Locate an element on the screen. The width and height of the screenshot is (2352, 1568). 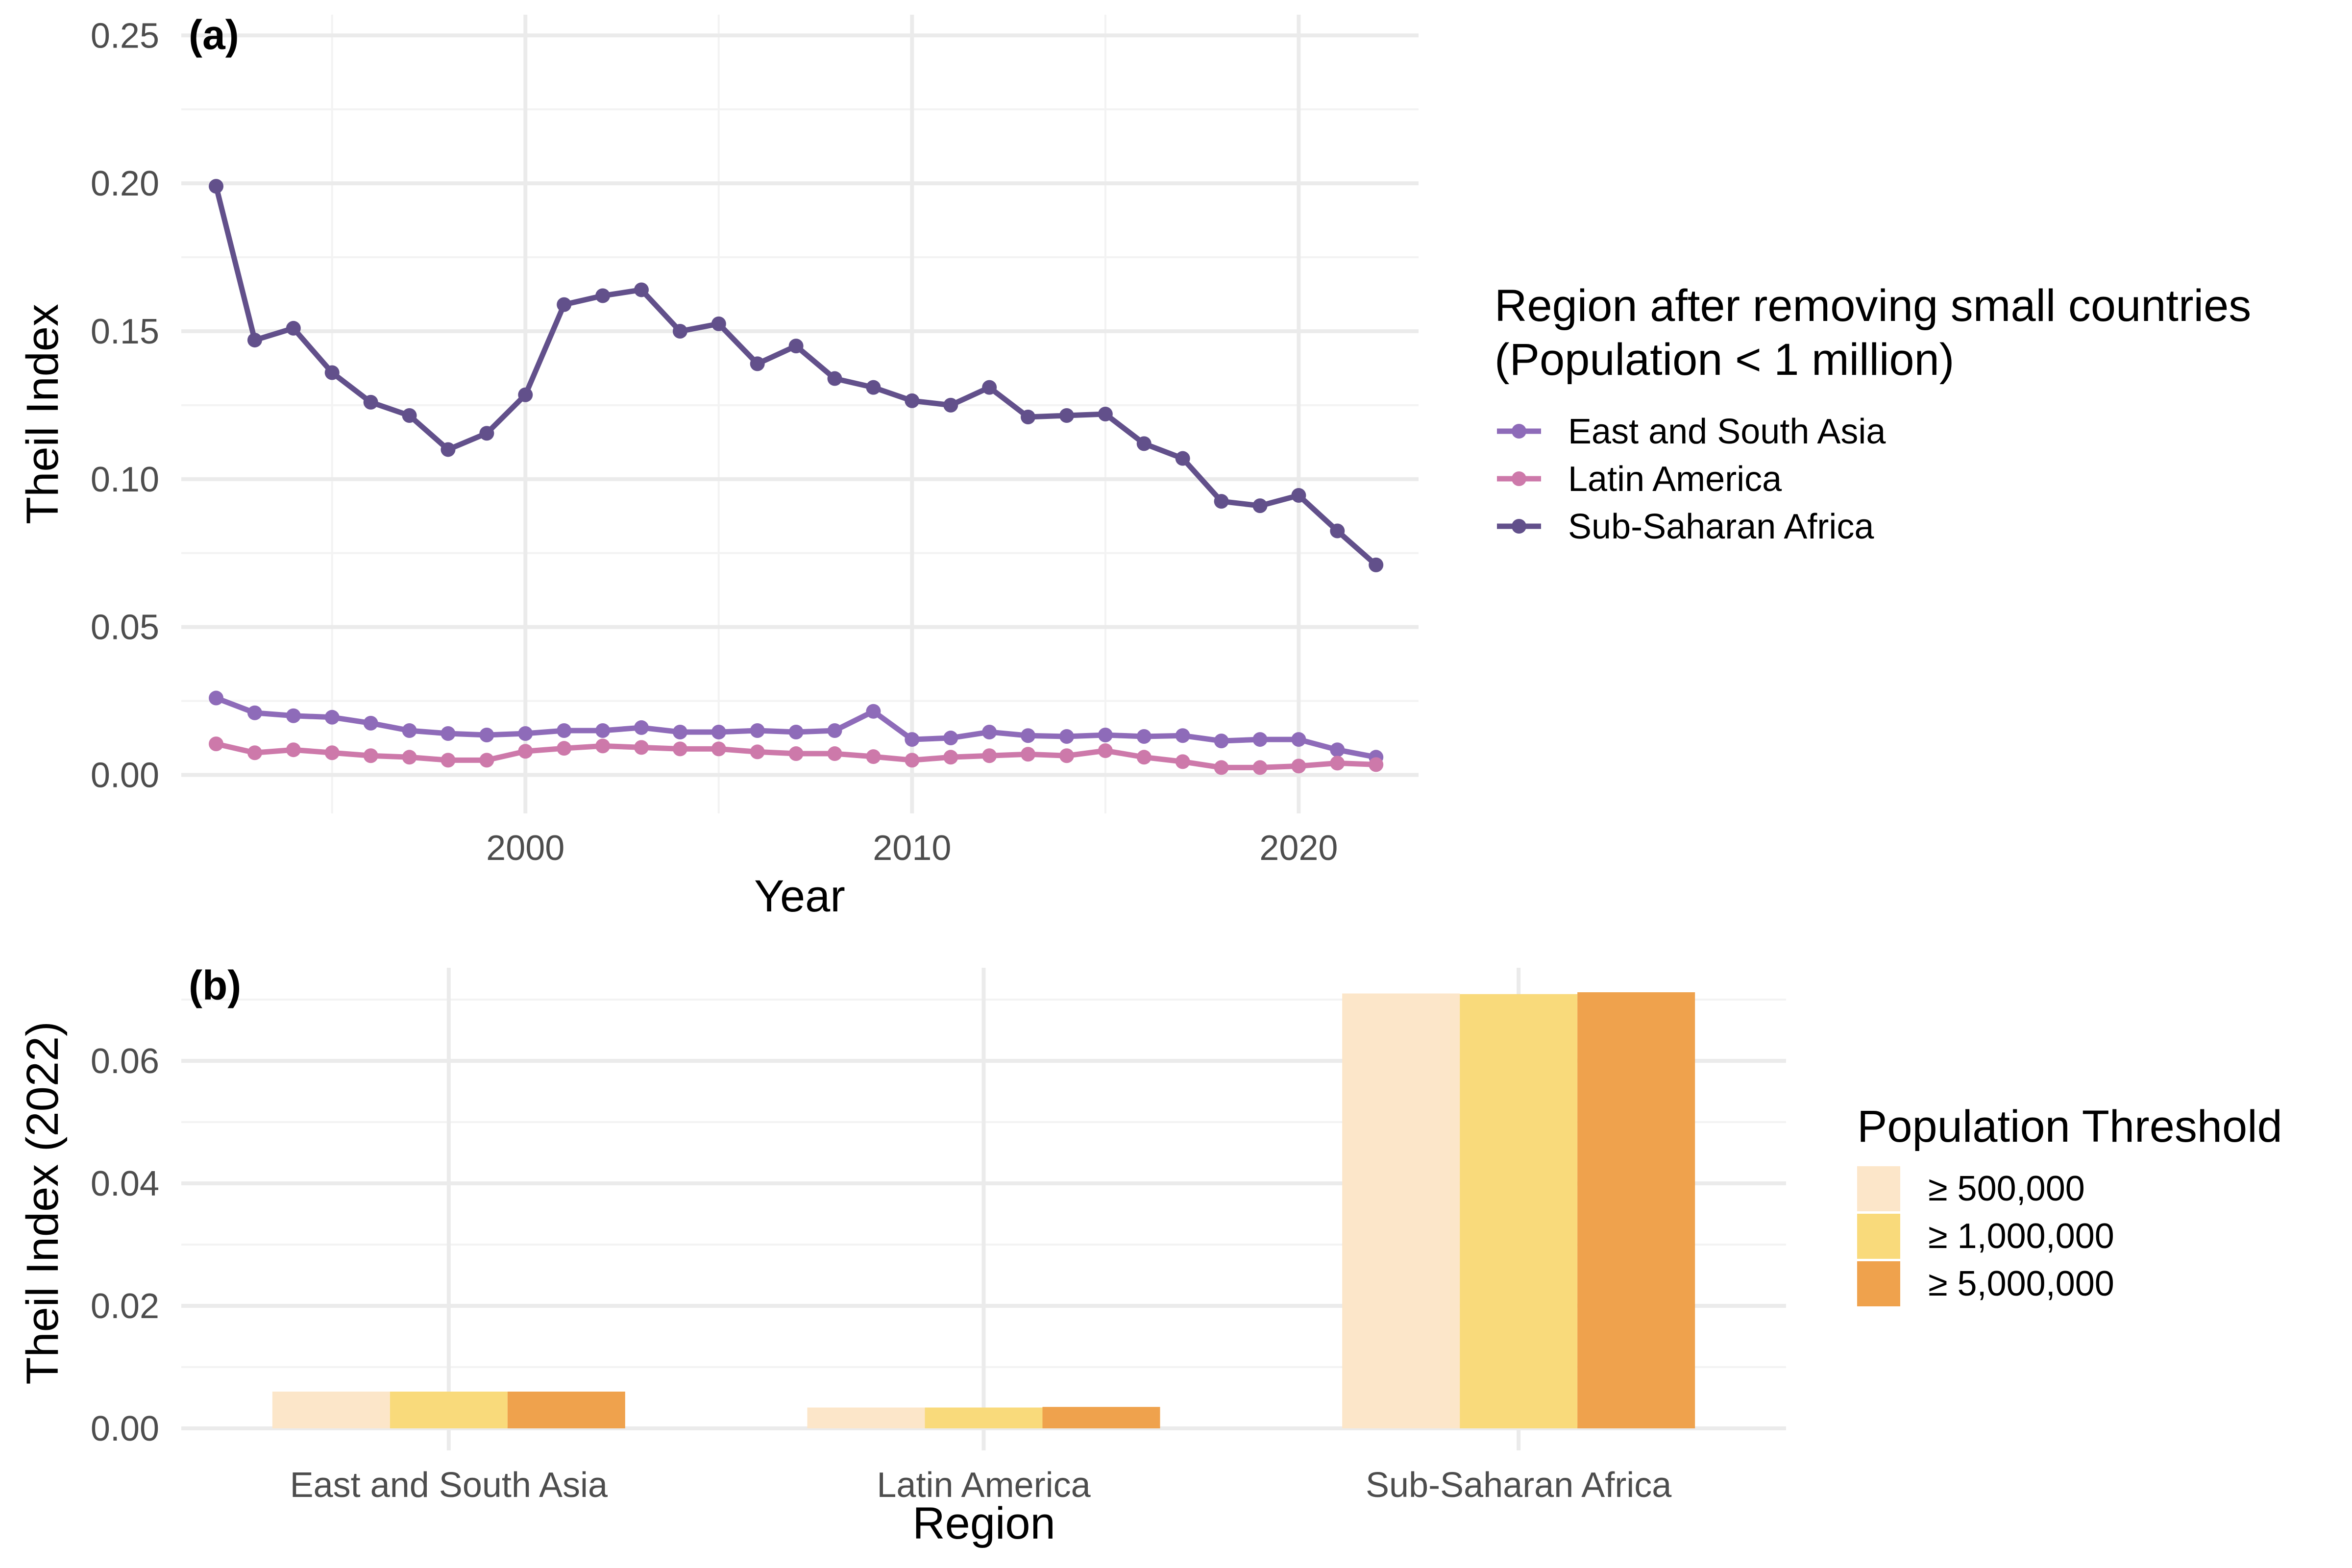
panel-a-legend-title-line2: (Population < 1 million) is located at coordinates (1724, 360).